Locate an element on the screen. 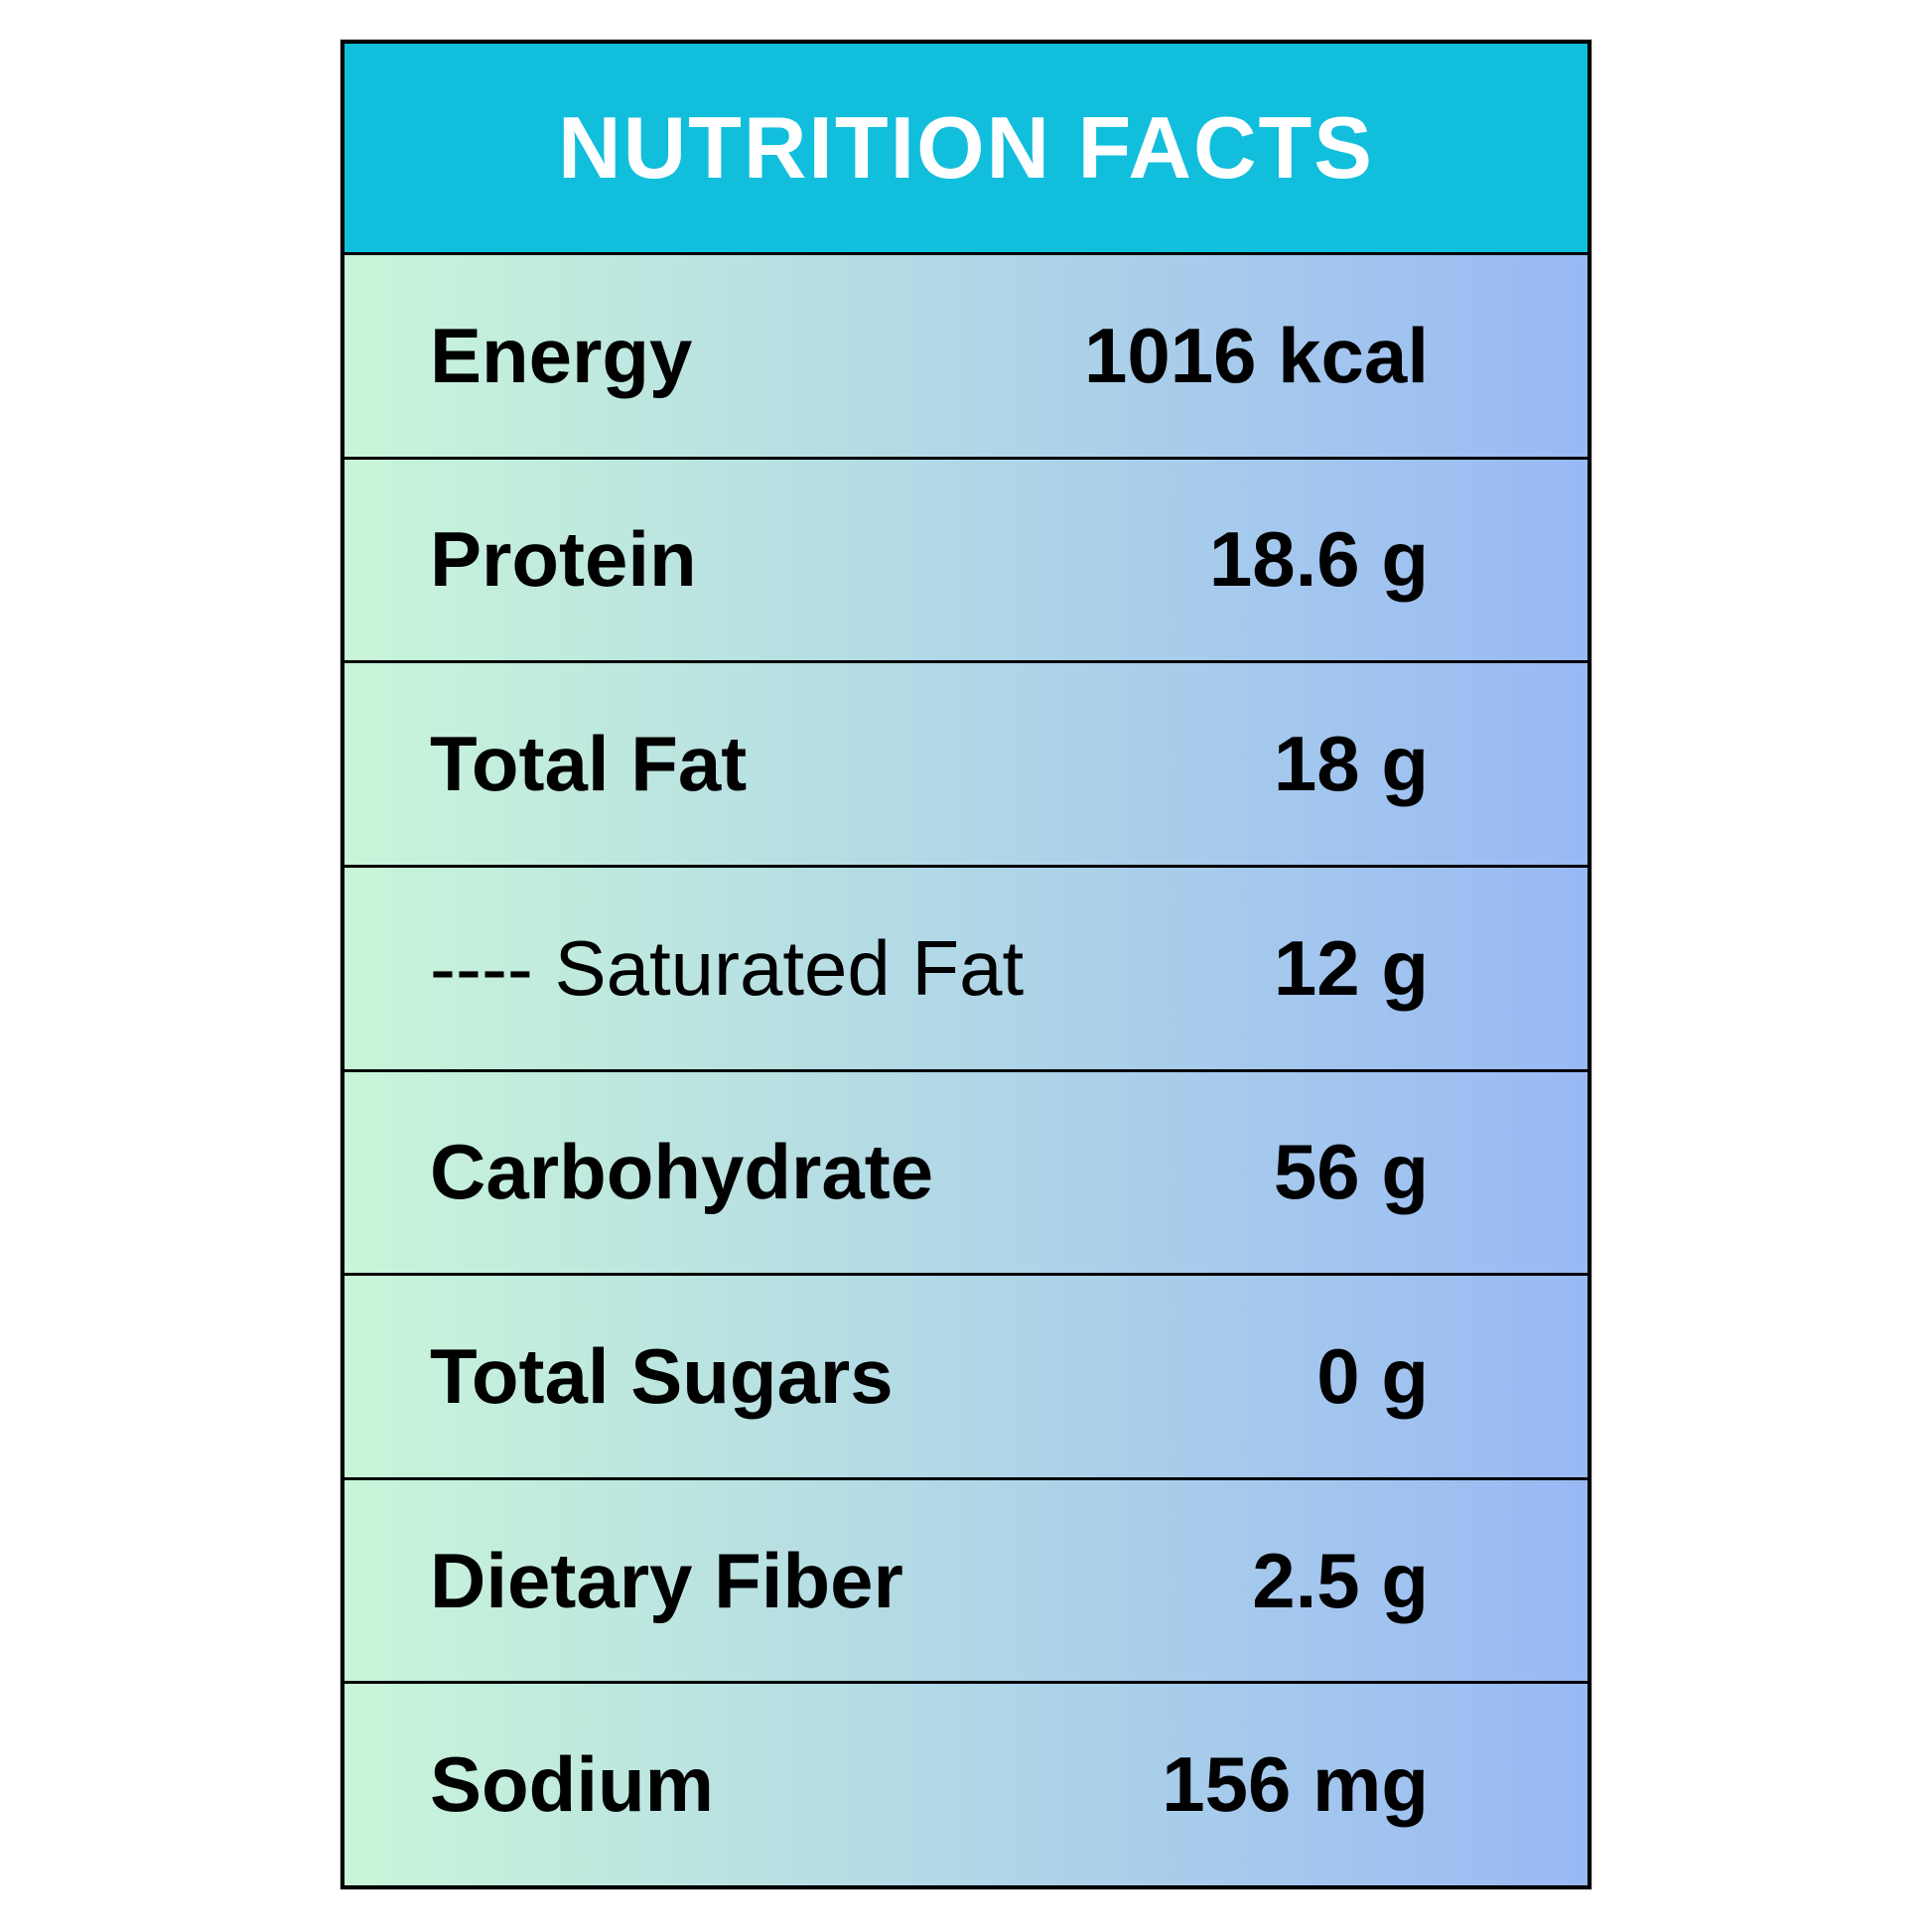 The image size is (1932, 1932). nutrient-label: Carbohydrate is located at coordinates (682, 1172).